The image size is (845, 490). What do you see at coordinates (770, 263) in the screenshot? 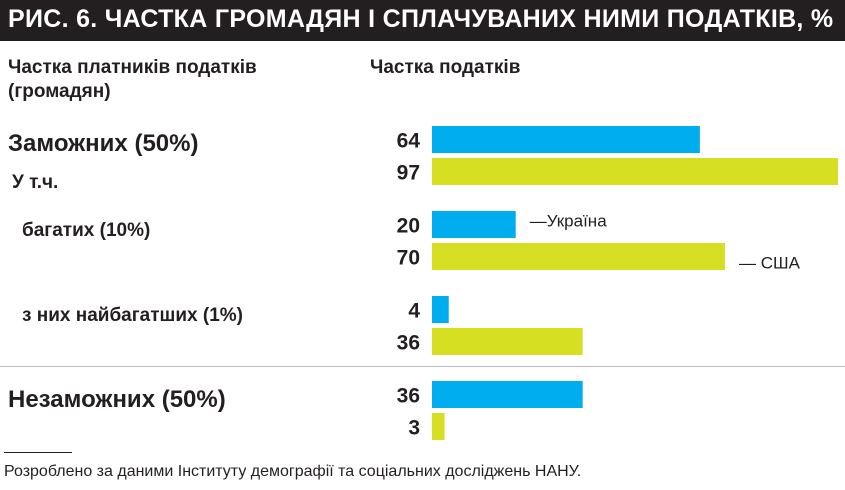
I see `legend-label-usa: — США` at bounding box center [770, 263].